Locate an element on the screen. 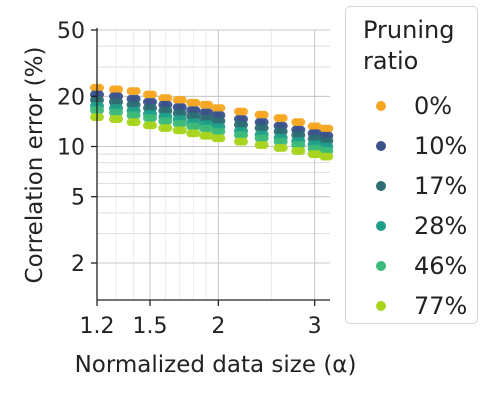  legend-title: Pruning ratio is located at coordinates (409, 45).